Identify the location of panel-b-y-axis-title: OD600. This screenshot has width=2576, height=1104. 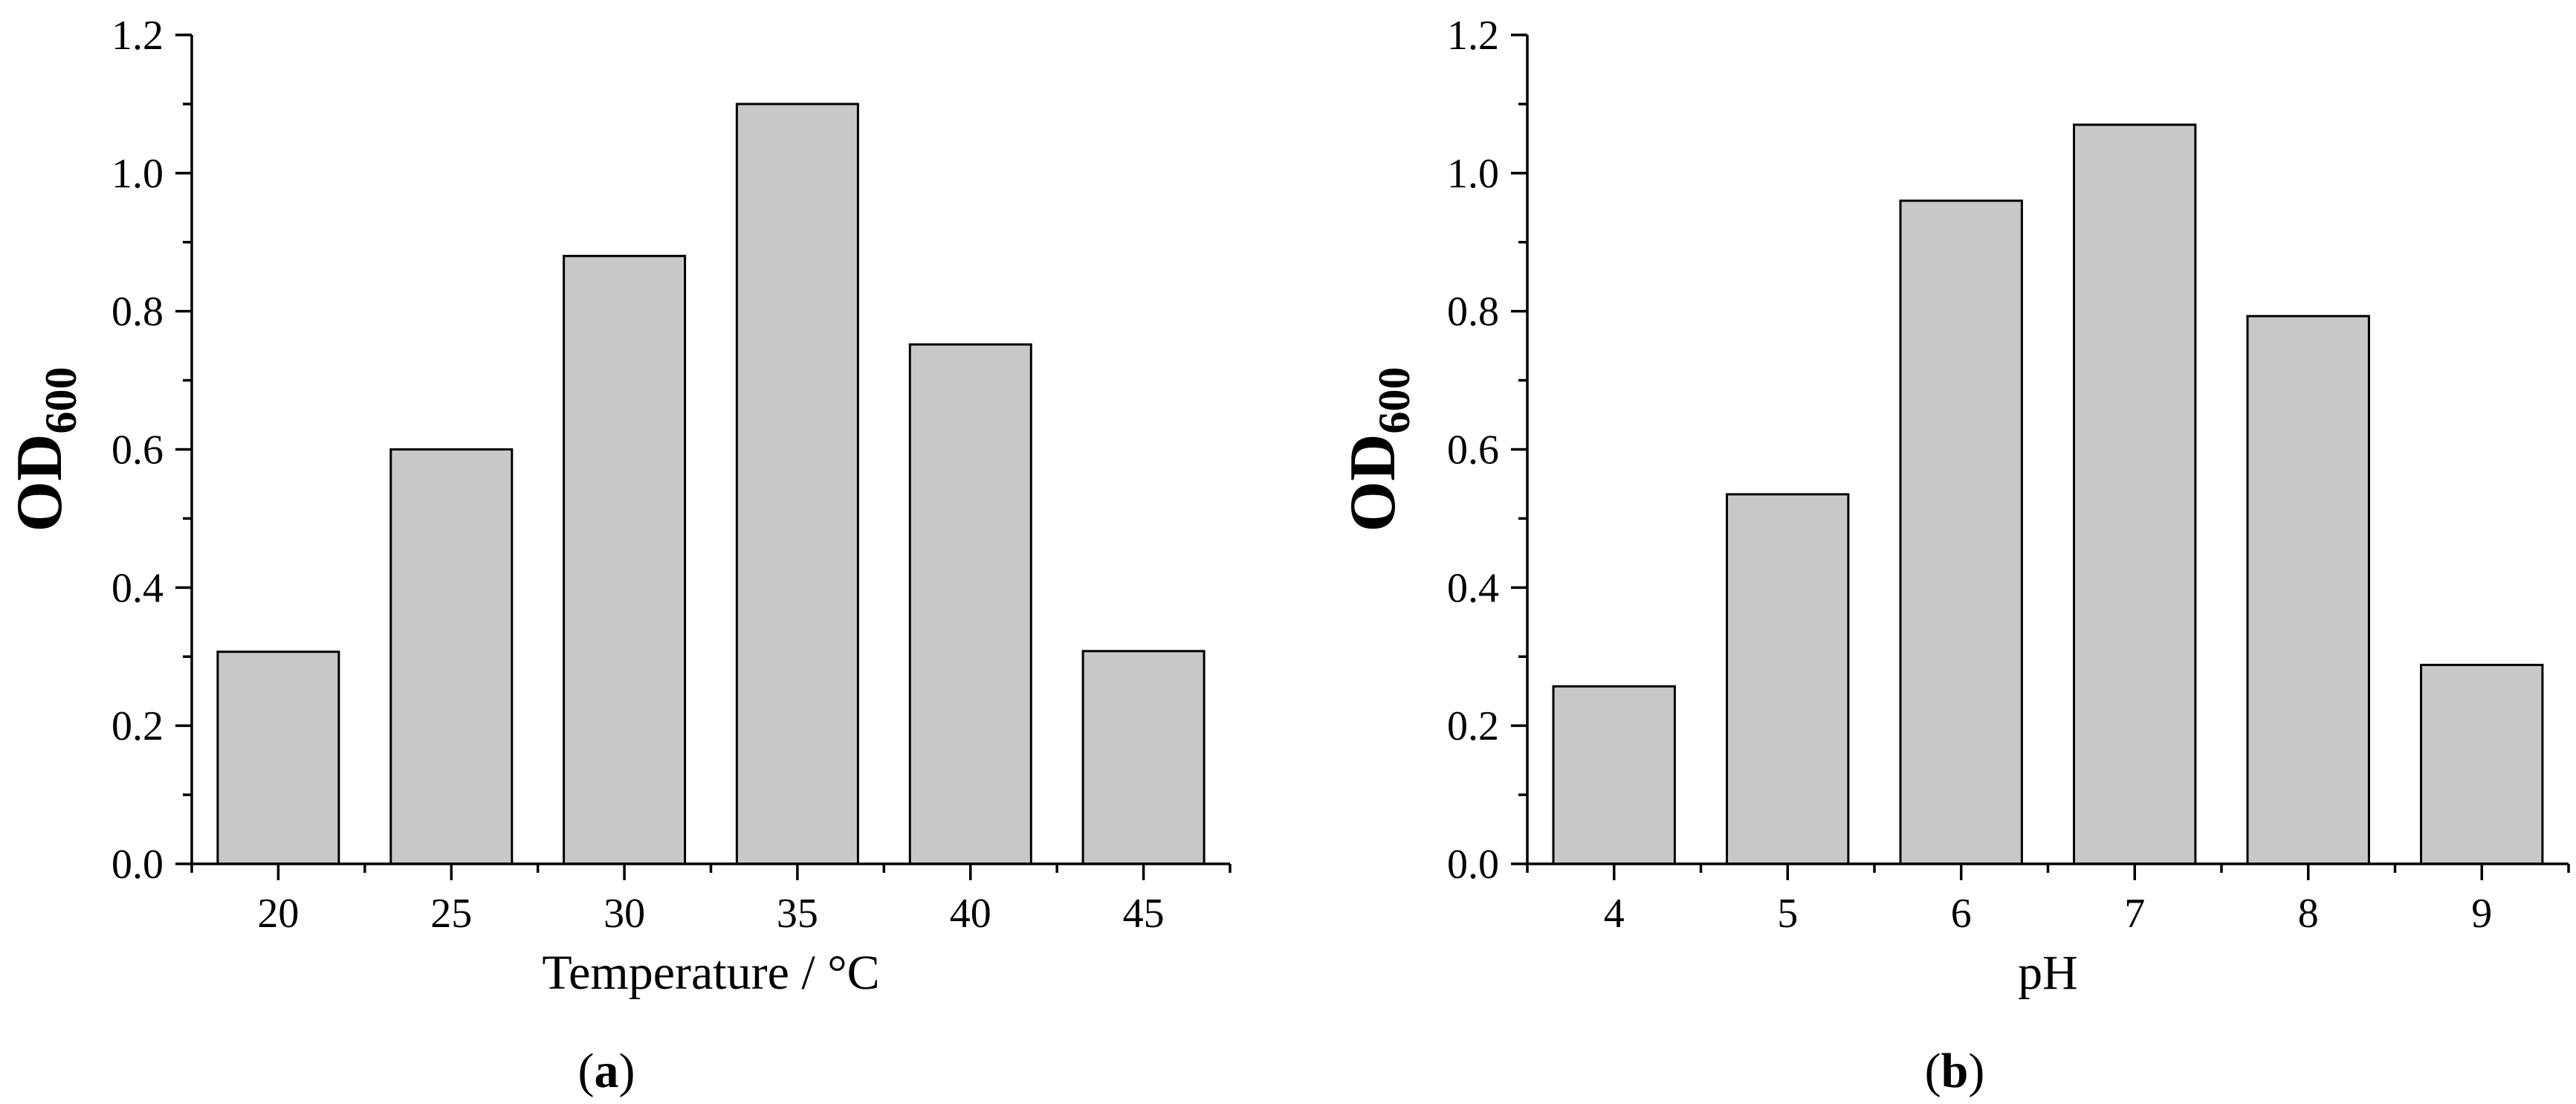
(1378, 449).